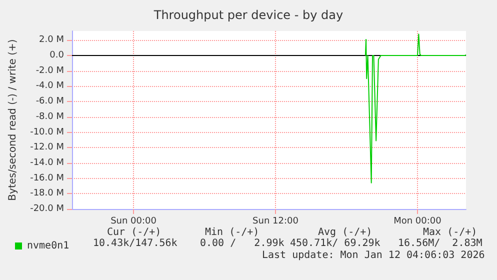 Image resolution: width=497 pixels, height=280 pixels. What do you see at coordinates (47, 209) in the screenshot?
I see `y-tick-label: -20.0 M` at bounding box center [47, 209].